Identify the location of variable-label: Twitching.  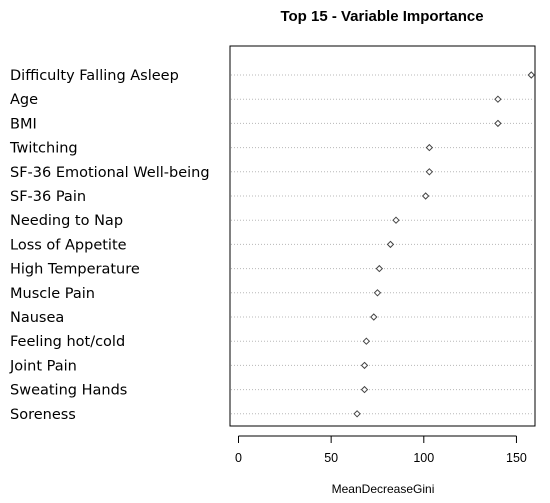
(43, 149).